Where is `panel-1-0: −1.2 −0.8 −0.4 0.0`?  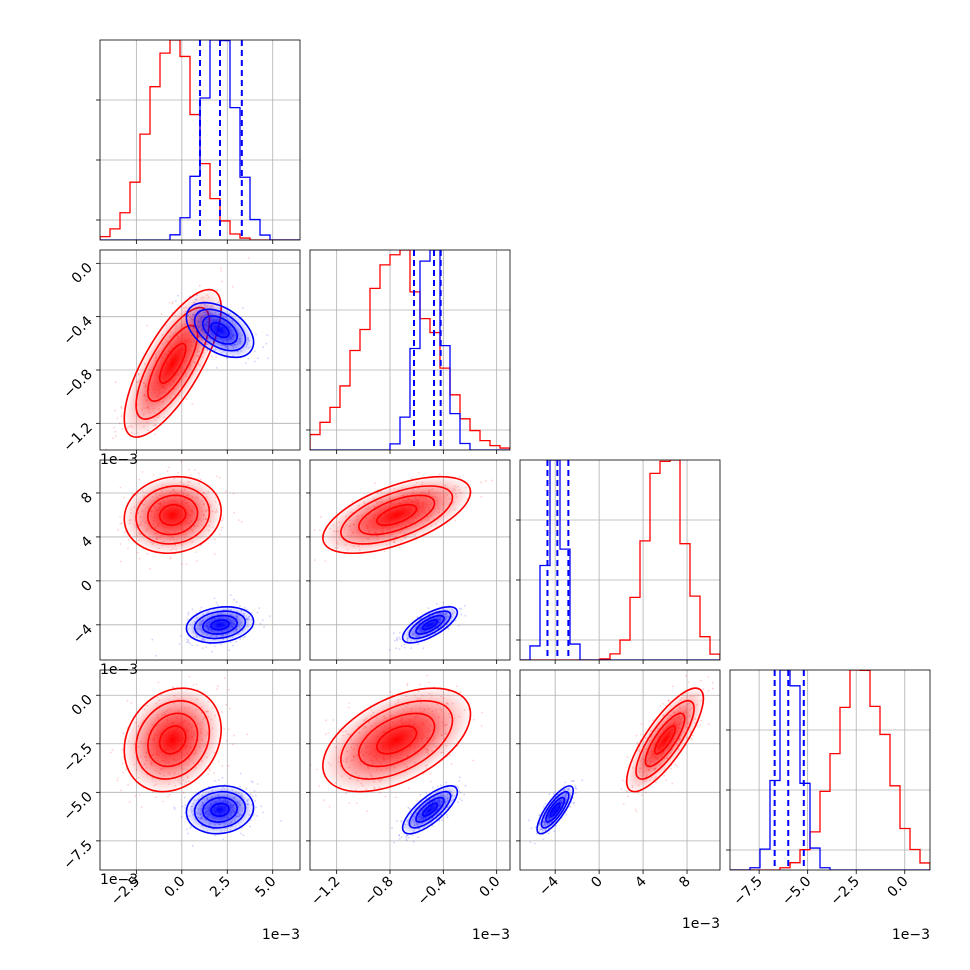
panel-1-0: −1.2 −0.8 −0.4 0.0 is located at coordinates (180, 352).